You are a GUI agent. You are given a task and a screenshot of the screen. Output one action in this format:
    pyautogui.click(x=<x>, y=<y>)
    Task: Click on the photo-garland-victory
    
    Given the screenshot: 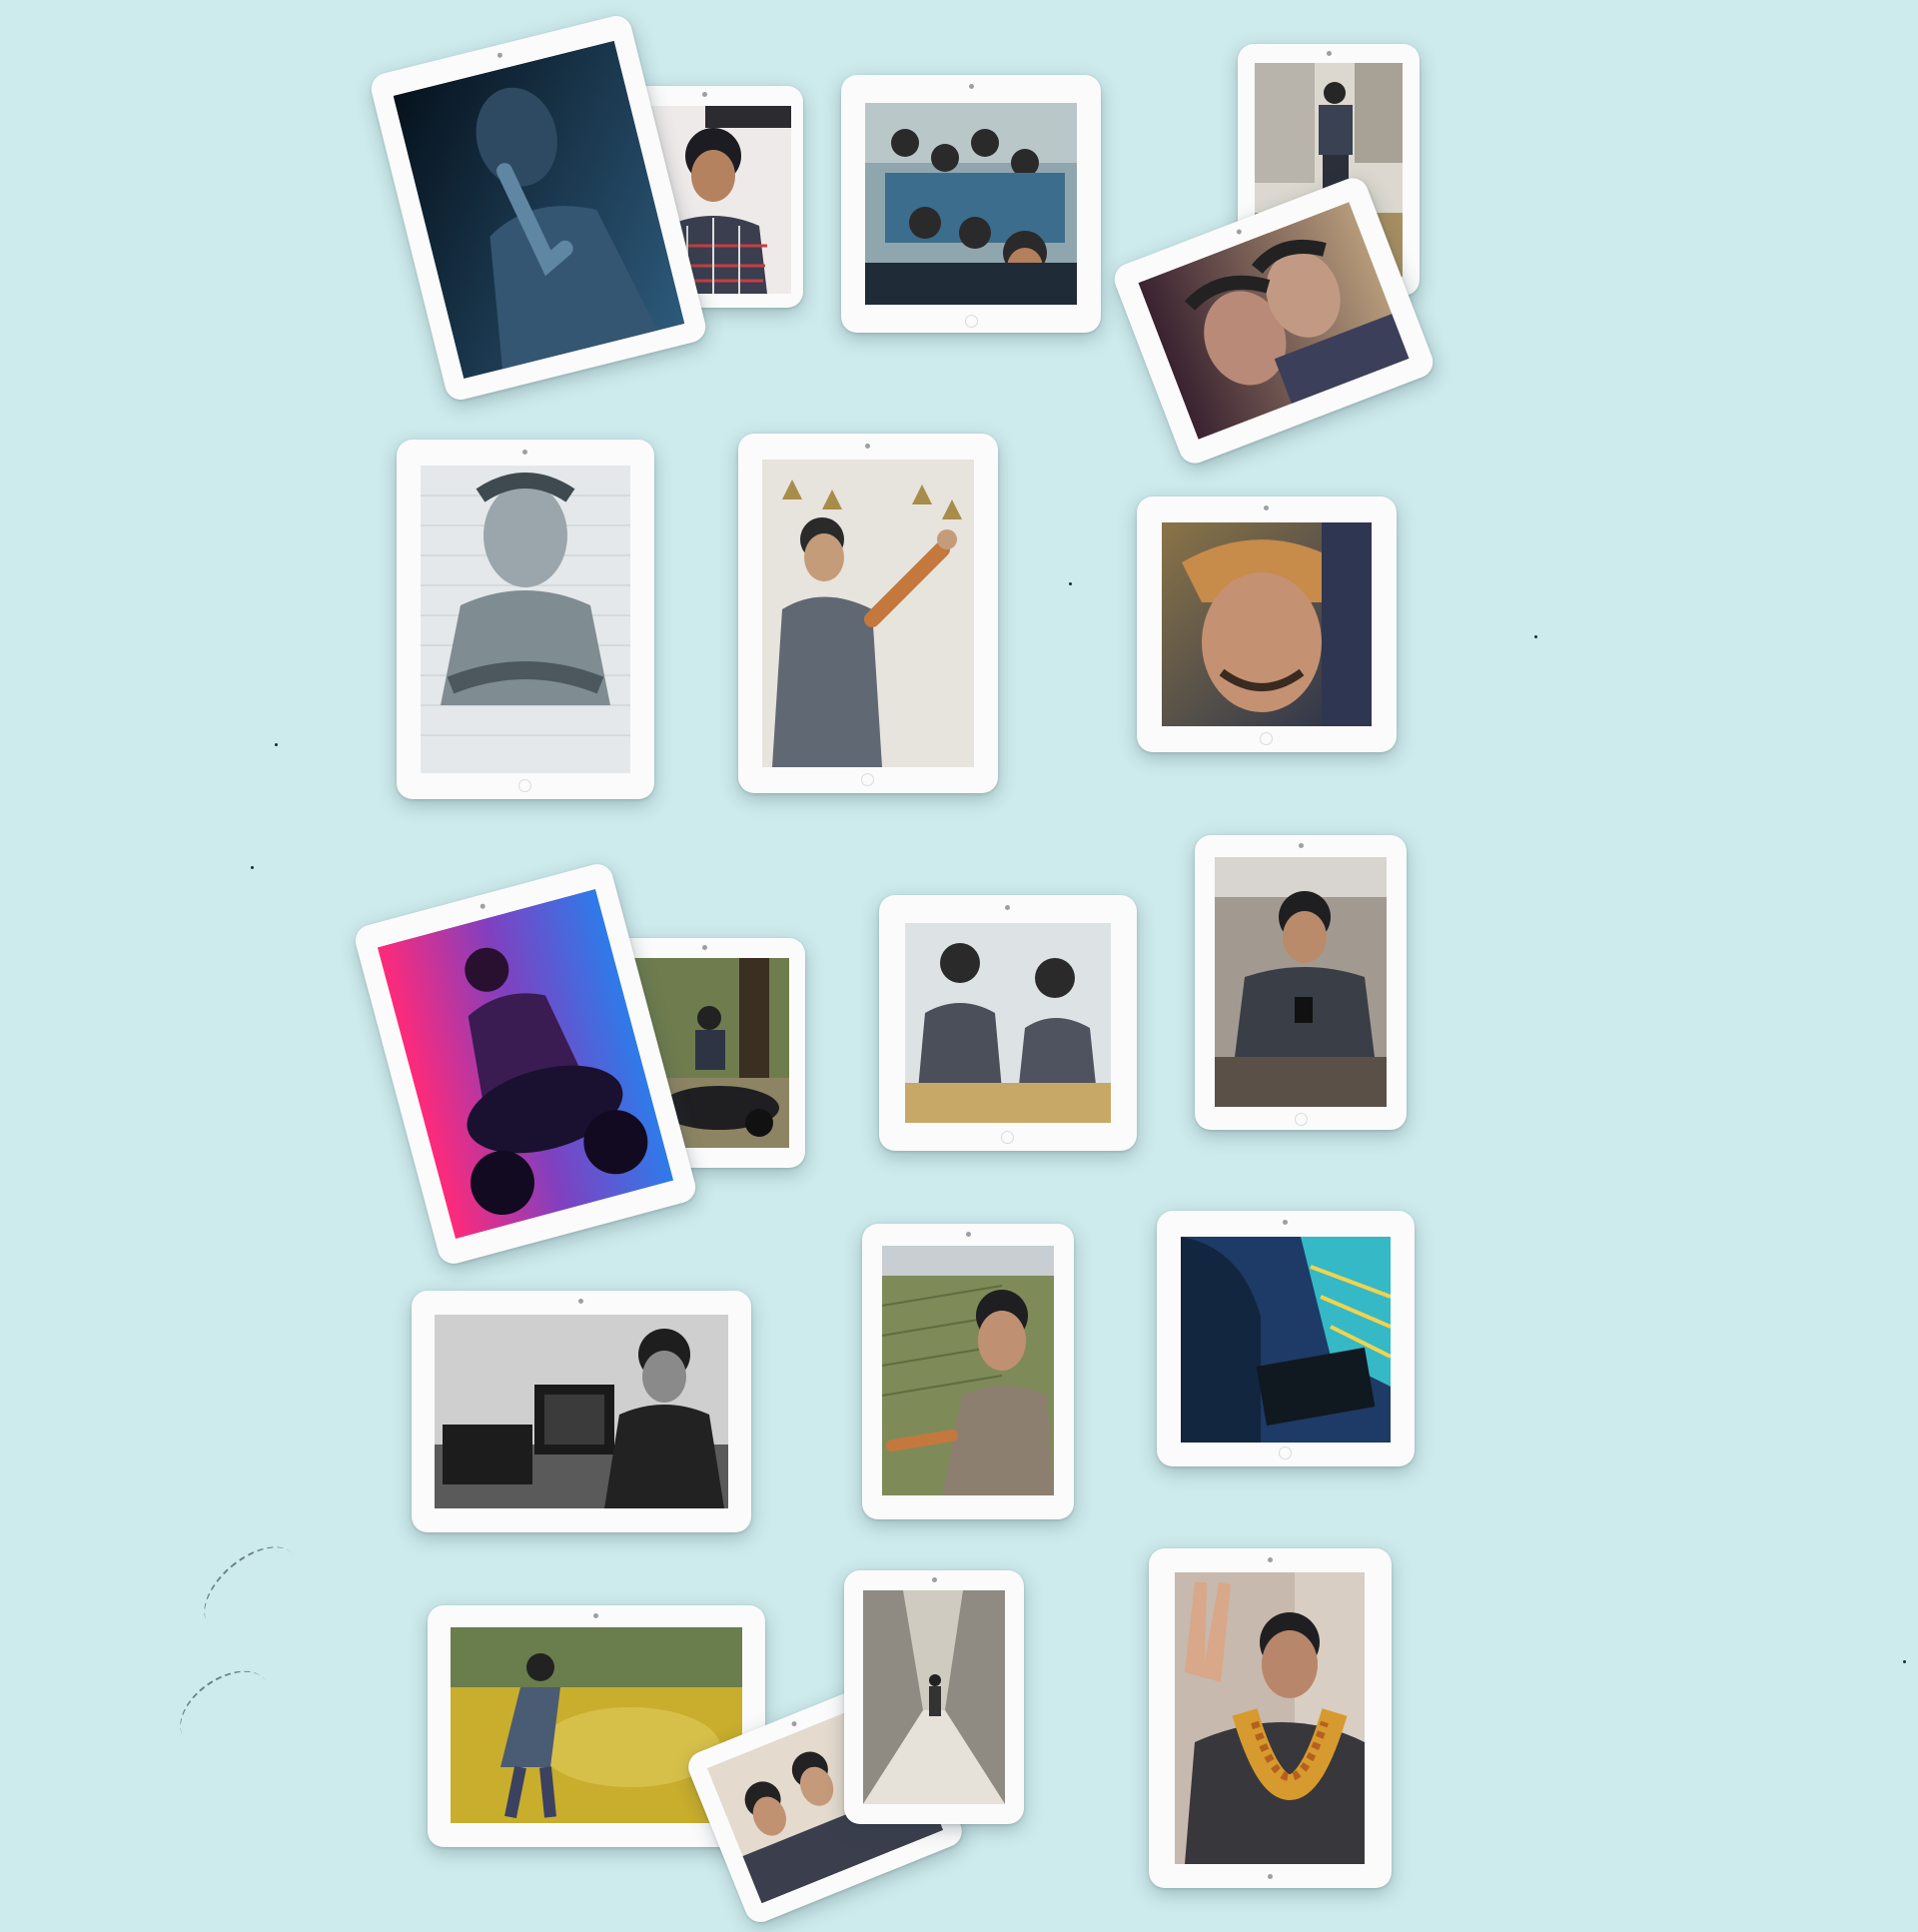 What is the action you would take?
    pyautogui.click(x=1270, y=1718)
    